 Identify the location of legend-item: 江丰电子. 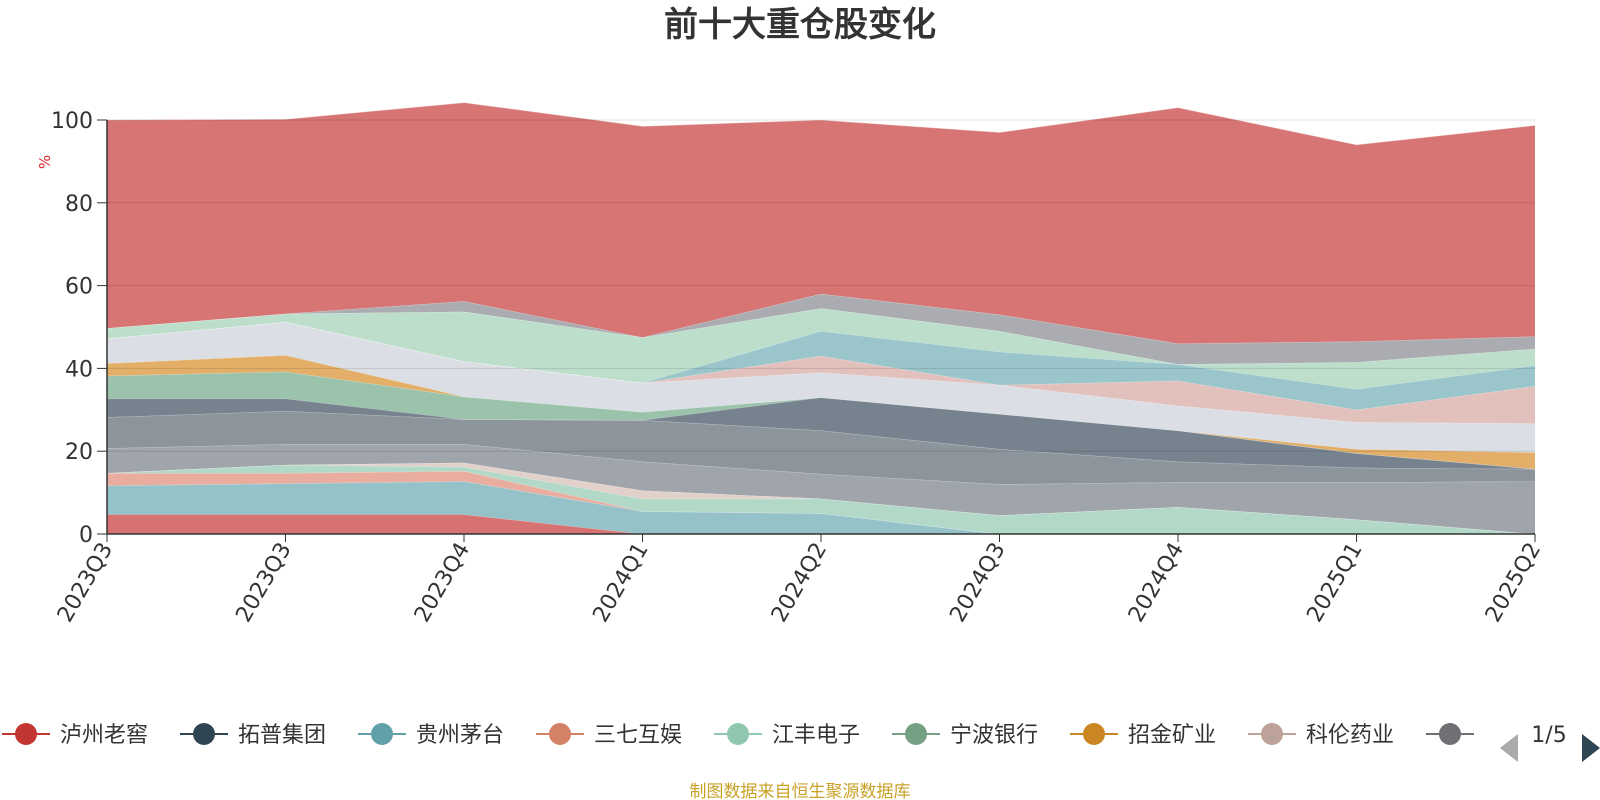
(787, 735).